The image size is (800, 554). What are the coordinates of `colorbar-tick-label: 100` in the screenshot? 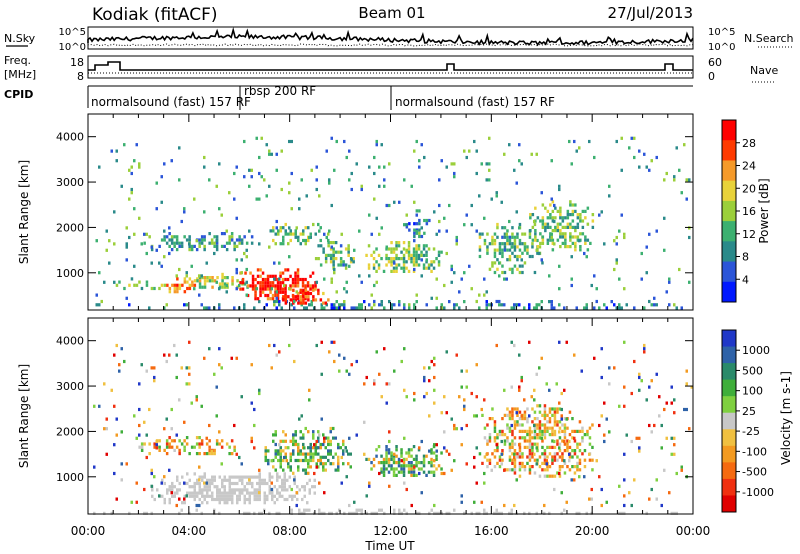 It's located at (752, 391).